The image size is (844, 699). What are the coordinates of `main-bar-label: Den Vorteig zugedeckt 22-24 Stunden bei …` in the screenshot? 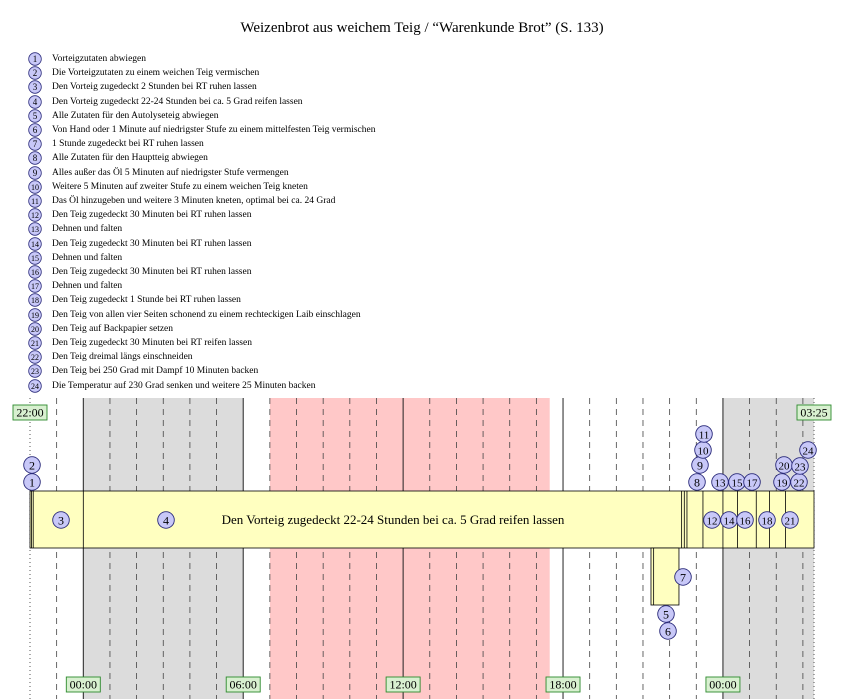 It's located at (393, 519).